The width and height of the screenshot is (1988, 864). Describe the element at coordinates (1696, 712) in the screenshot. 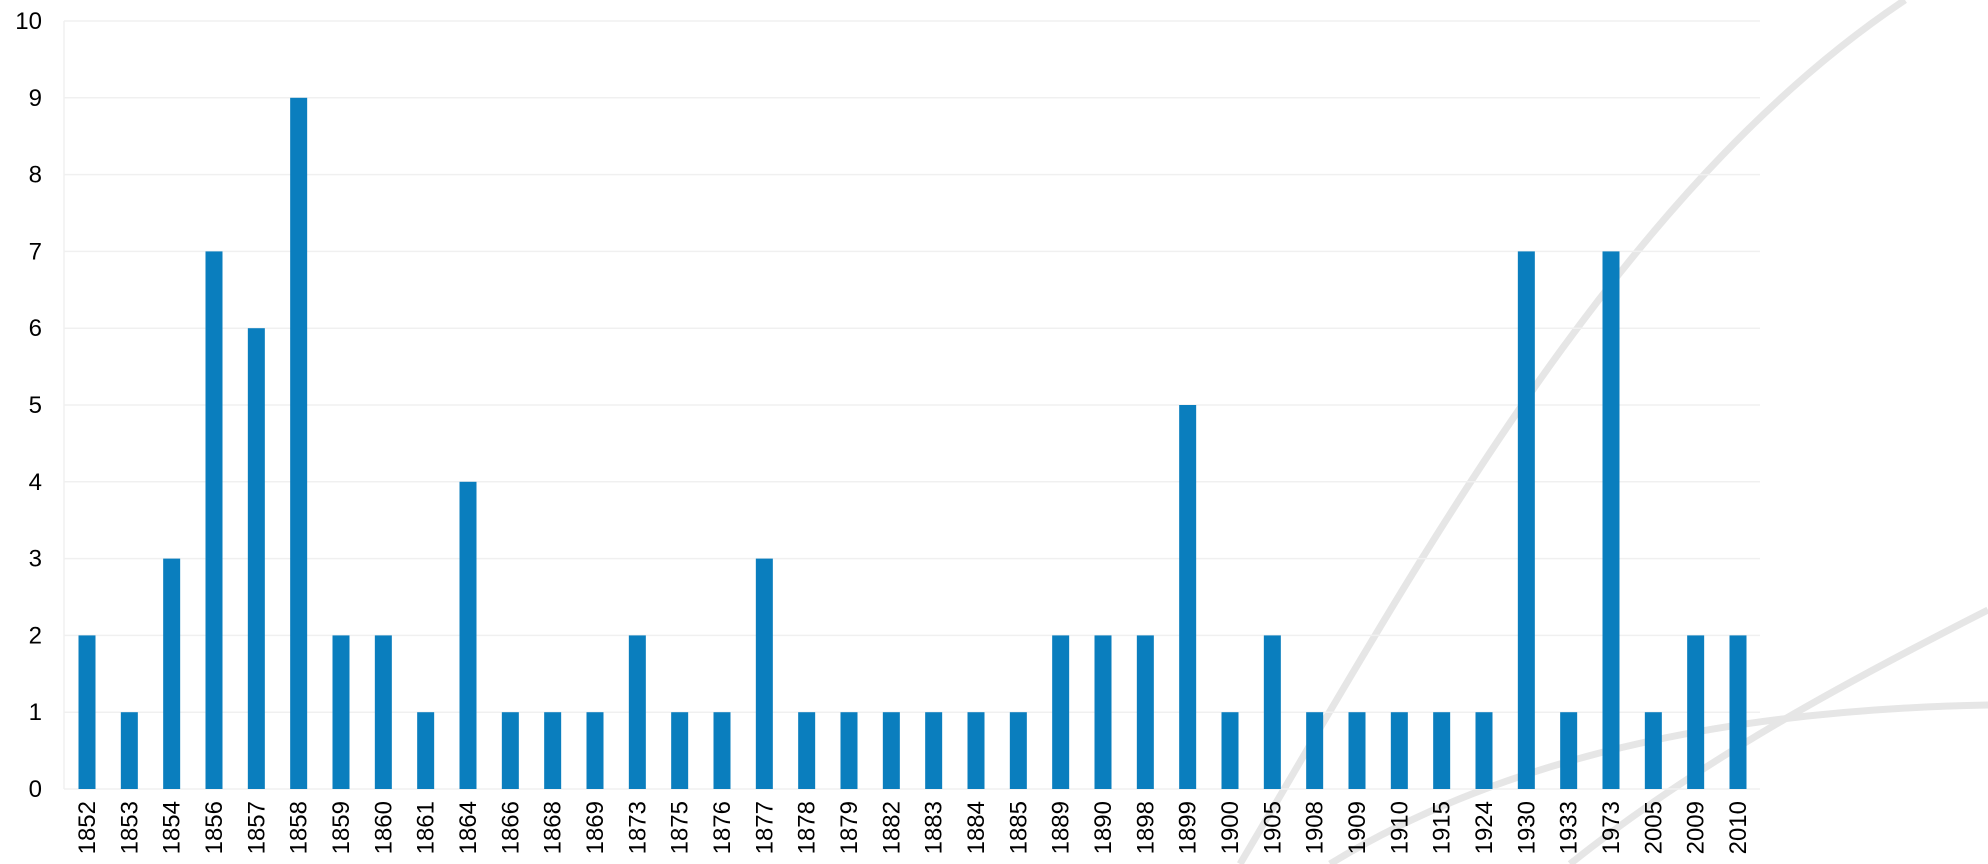

I see `bar-2009` at that location.